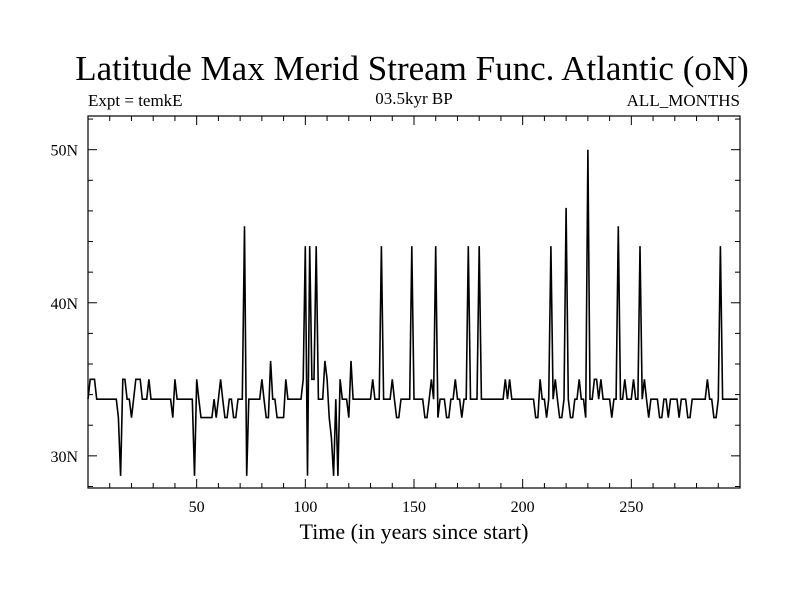 This screenshot has width=800, height=600. What do you see at coordinates (414, 507) in the screenshot?
I see `x-tick-label: 150` at bounding box center [414, 507].